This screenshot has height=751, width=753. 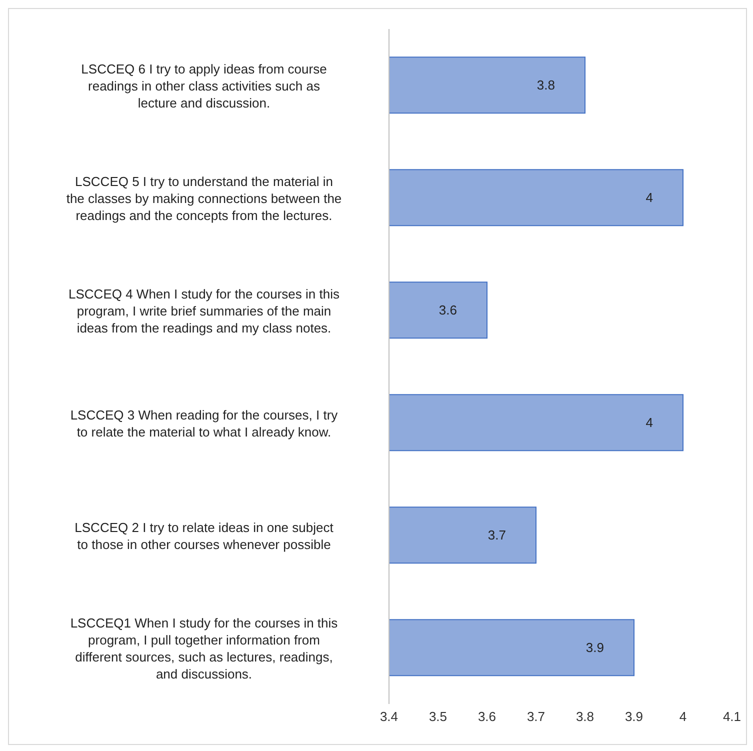 I want to click on x-tick-label: 4, so click(x=683, y=716).